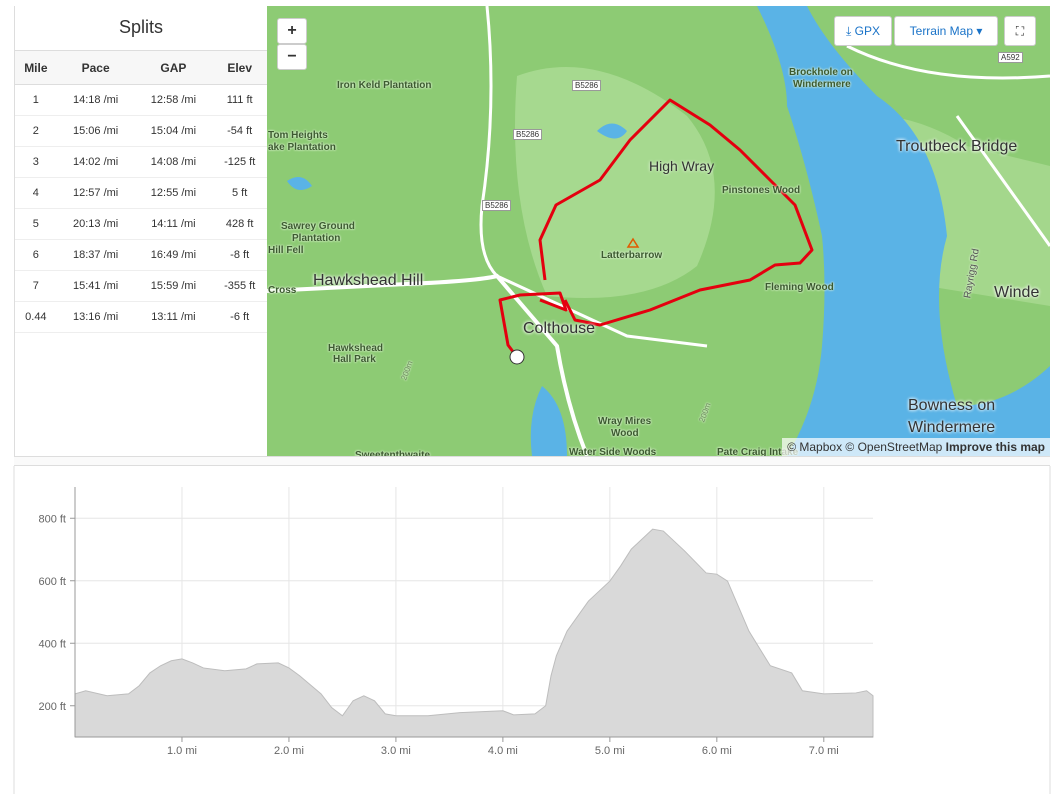 This screenshot has width=1062, height=794. What do you see at coordinates (173, 68) in the screenshot?
I see `column-header: GAP` at bounding box center [173, 68].